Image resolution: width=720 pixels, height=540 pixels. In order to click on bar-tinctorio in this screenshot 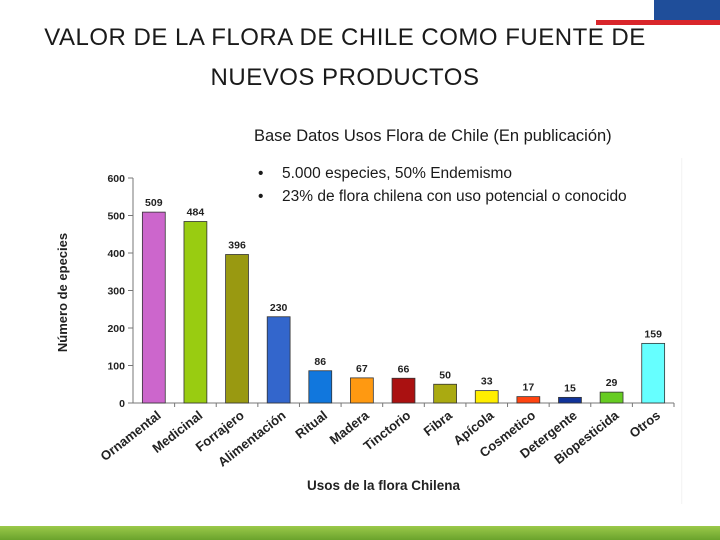, I will do `click(403, 390)`.